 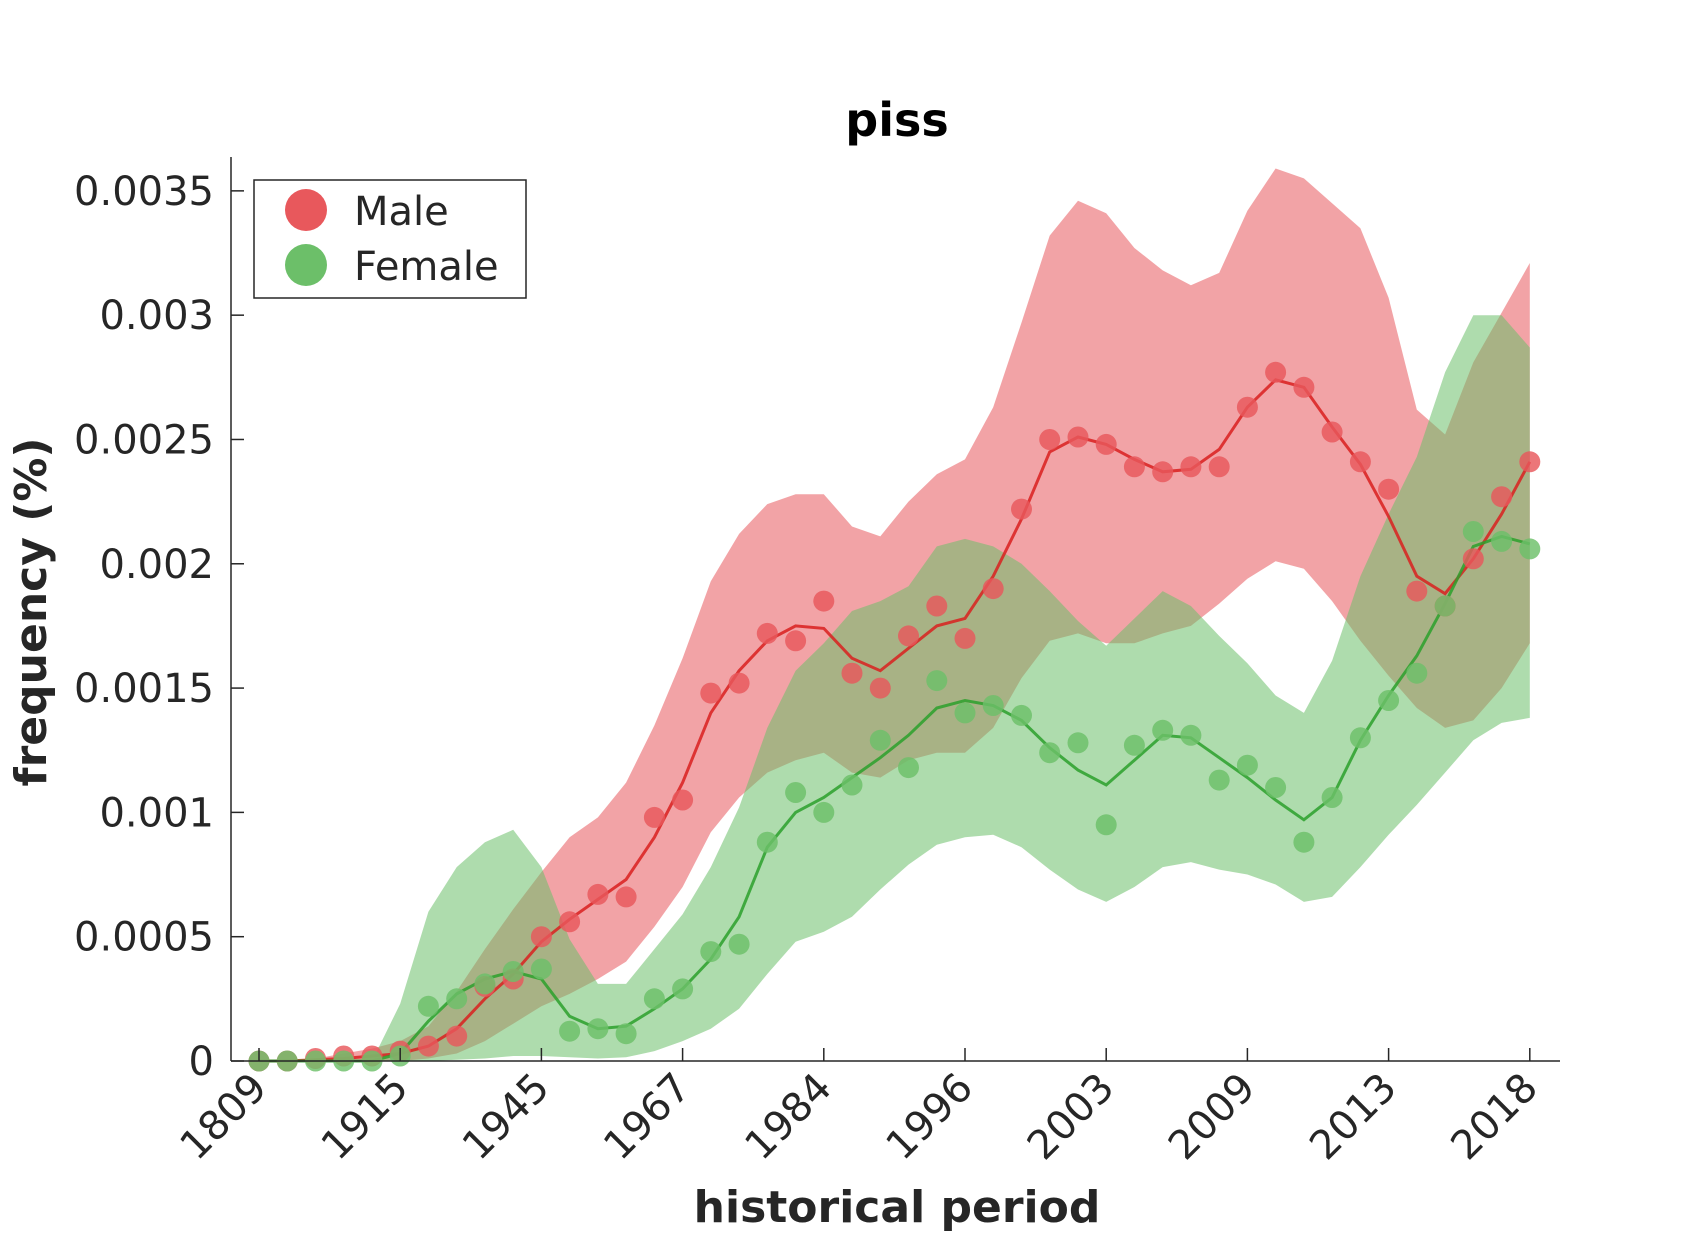 I want to click on x-tick-label: 2013, so click(x=1353, y=1117).